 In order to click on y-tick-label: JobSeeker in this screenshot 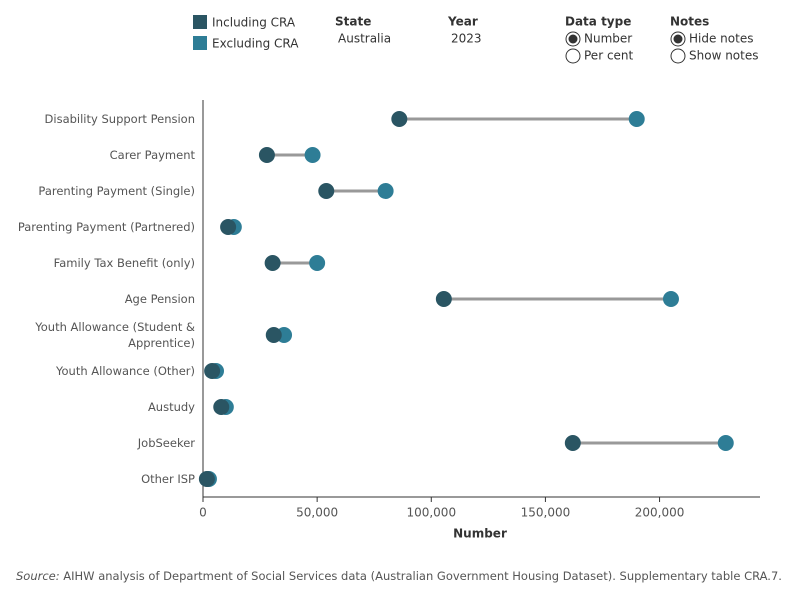, I will do `click(166, 443)`.